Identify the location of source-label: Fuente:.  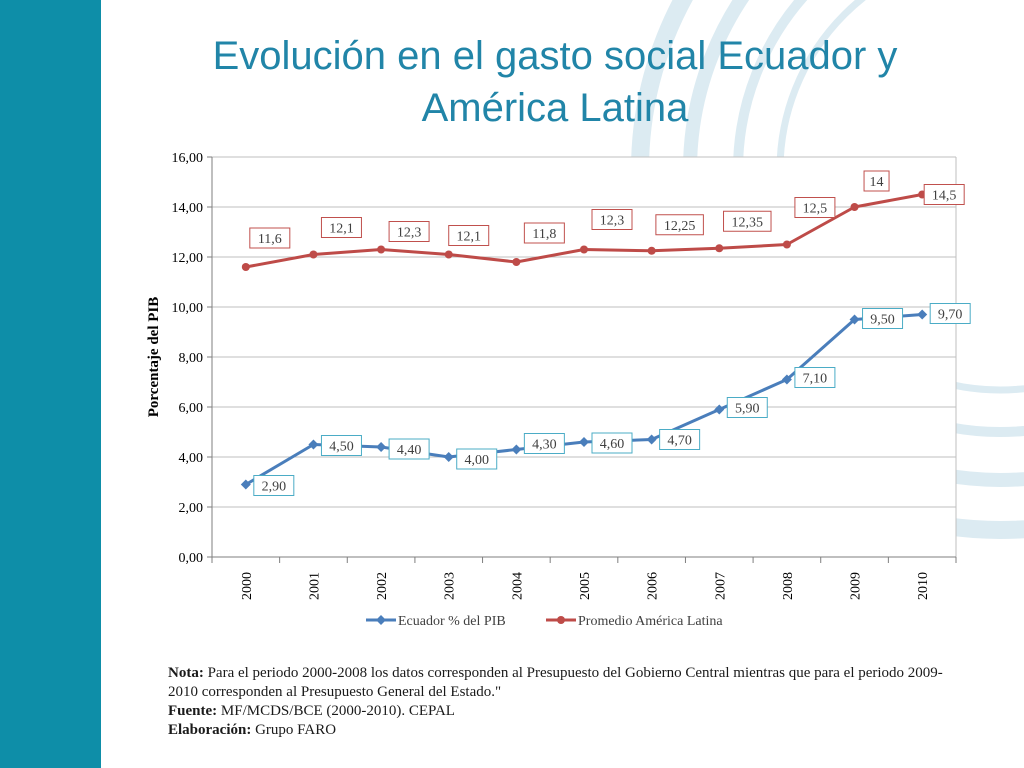
(193, 711).